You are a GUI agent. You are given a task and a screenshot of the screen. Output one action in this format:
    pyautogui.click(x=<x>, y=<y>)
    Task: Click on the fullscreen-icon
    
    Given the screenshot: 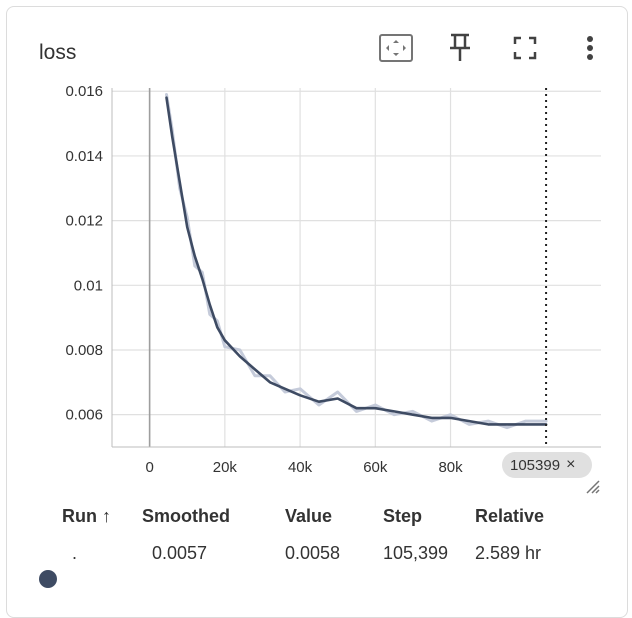 What is the action you would take?
    pyautogui.click(x=525, y=48)
    